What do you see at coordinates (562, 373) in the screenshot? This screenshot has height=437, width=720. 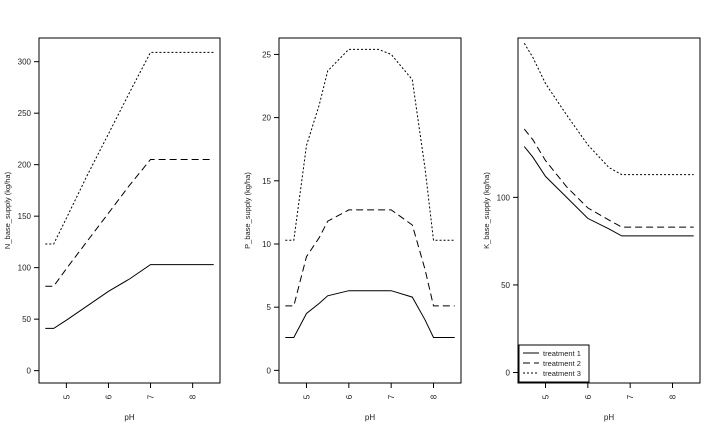 I see `legend-label: treatment 3` at bounding box center [562, 373].